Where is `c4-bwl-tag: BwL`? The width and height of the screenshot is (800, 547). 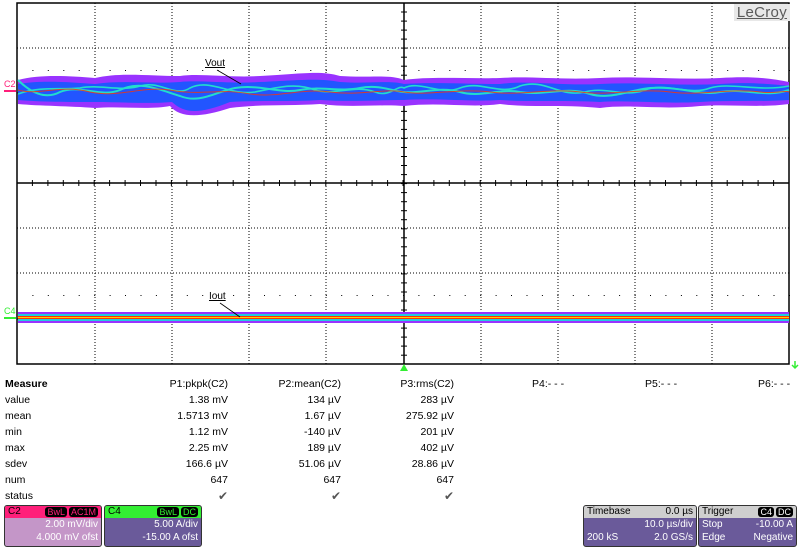
c4-bwl-tag: BwL is located at coordinates (168, 512).